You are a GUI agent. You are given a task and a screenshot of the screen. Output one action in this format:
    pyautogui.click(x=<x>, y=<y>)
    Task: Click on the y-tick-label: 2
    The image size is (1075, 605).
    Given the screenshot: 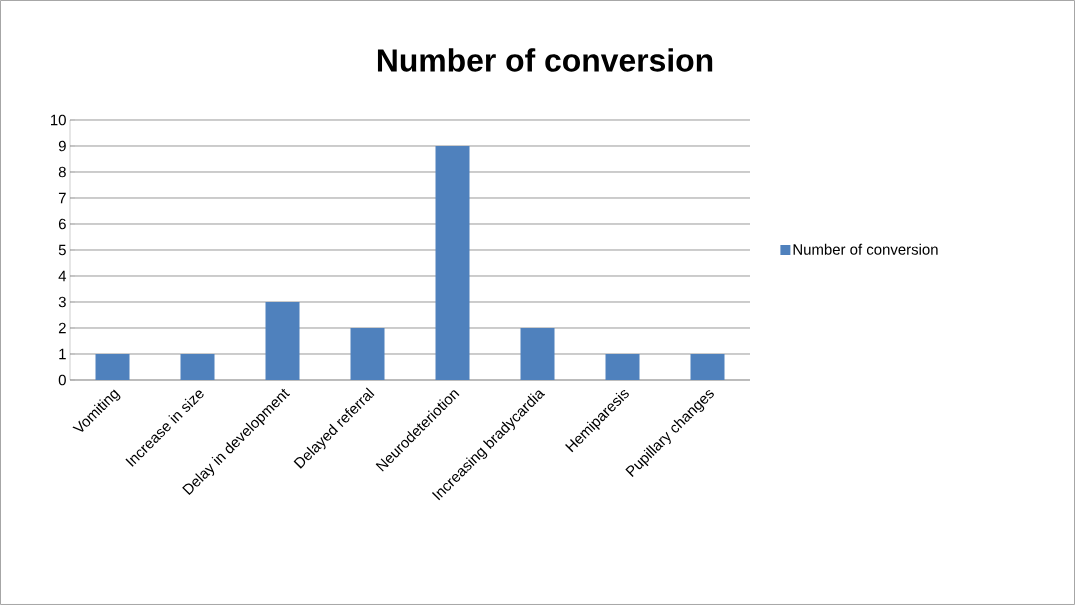 What is the action you would take?
    pyautogui.click(x=62, y=328)
    